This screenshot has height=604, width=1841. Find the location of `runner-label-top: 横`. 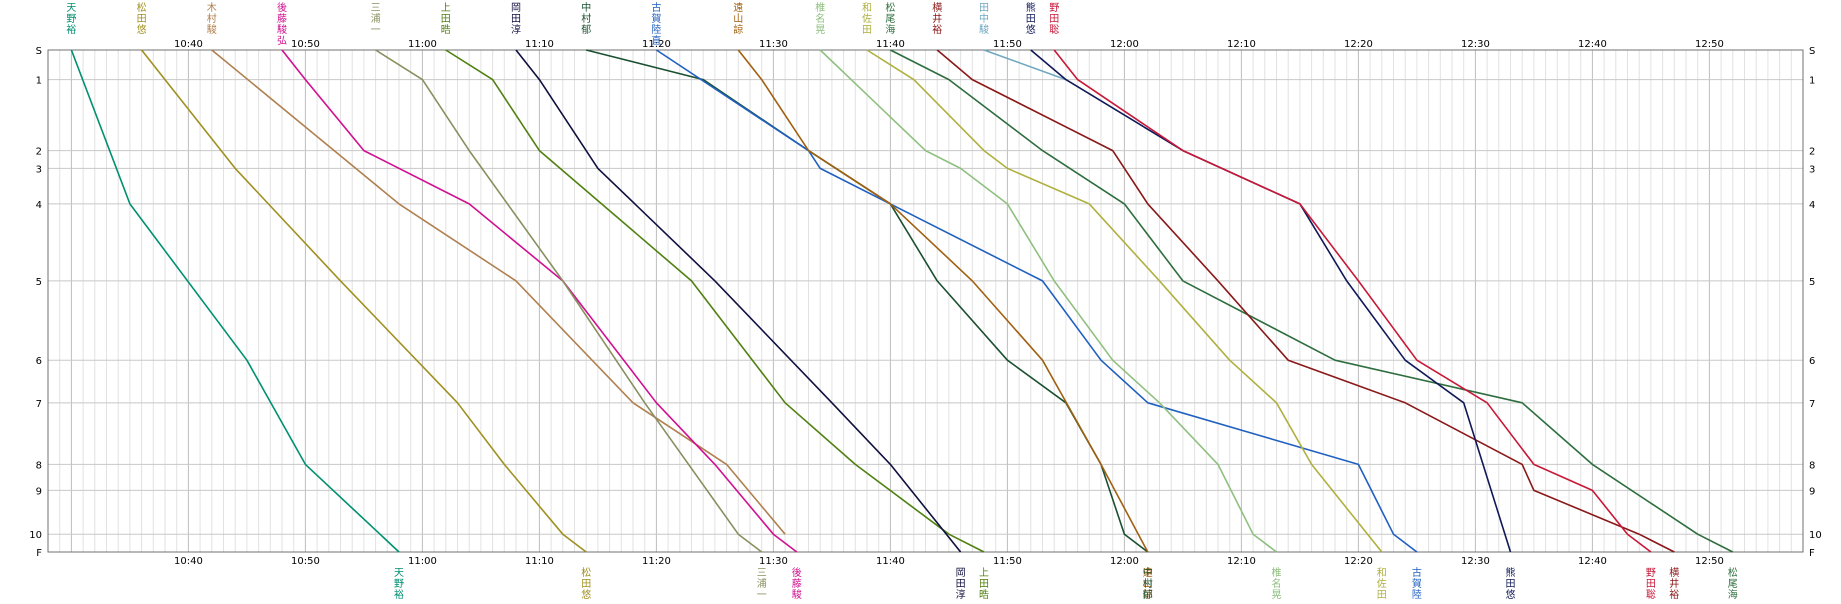

runner-label-top: 横 is located at coordinates (937, 7).